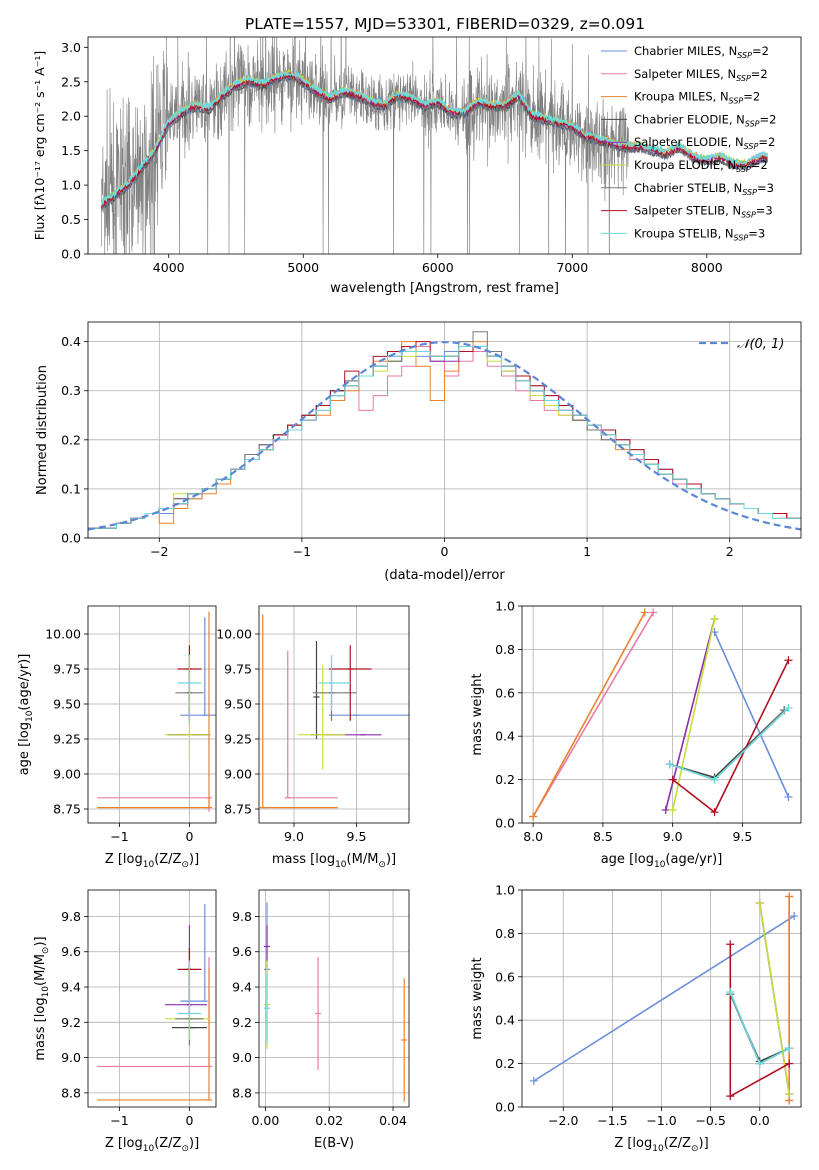  What do you see at coordinates (729, 743) in the screenshot?
I see `weight-series-kroupa-stelib` at bounding box center [729, 743].